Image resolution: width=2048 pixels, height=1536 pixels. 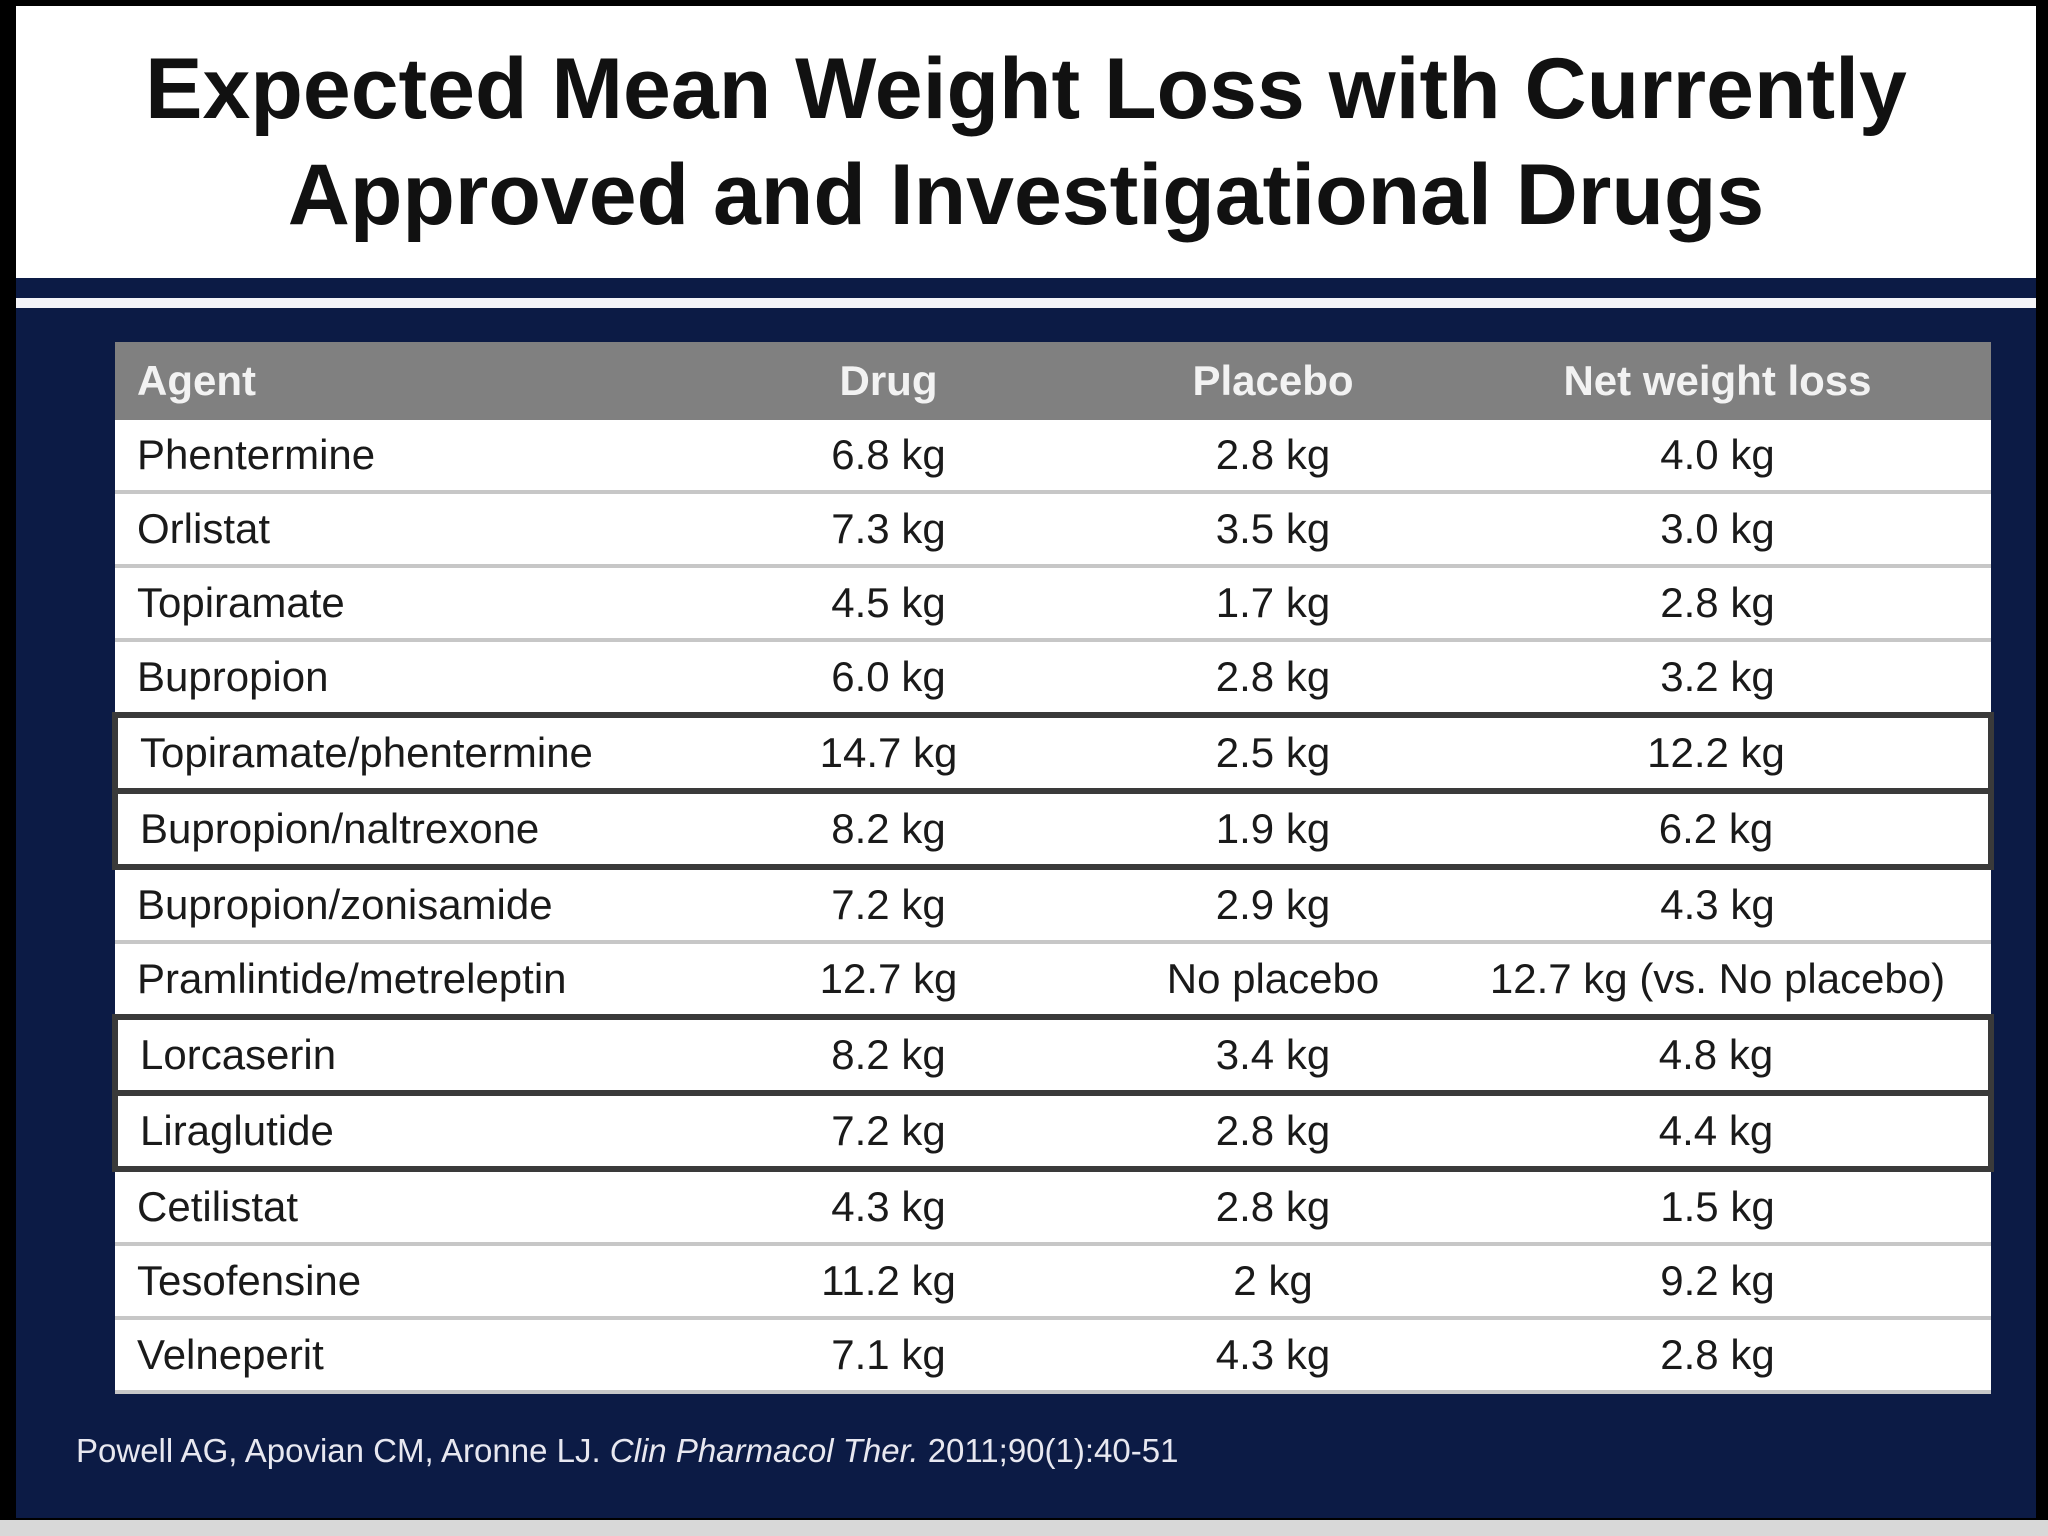 What do you see at coordinates (1273, 1356) in the screenshot?
I see `placebo-cell: 4.3 kg` at bounding box center [1273, 1356].